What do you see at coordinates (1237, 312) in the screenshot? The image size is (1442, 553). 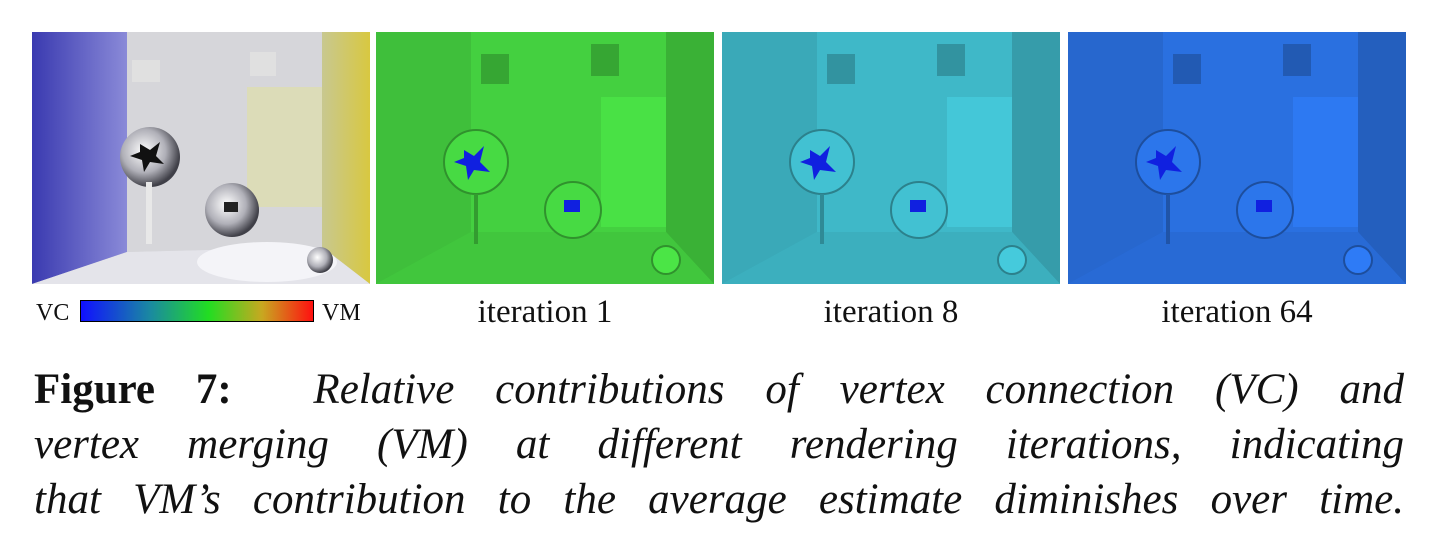 I see `iteration-64-label: iteration 64` at bounding box center [1237, 312].